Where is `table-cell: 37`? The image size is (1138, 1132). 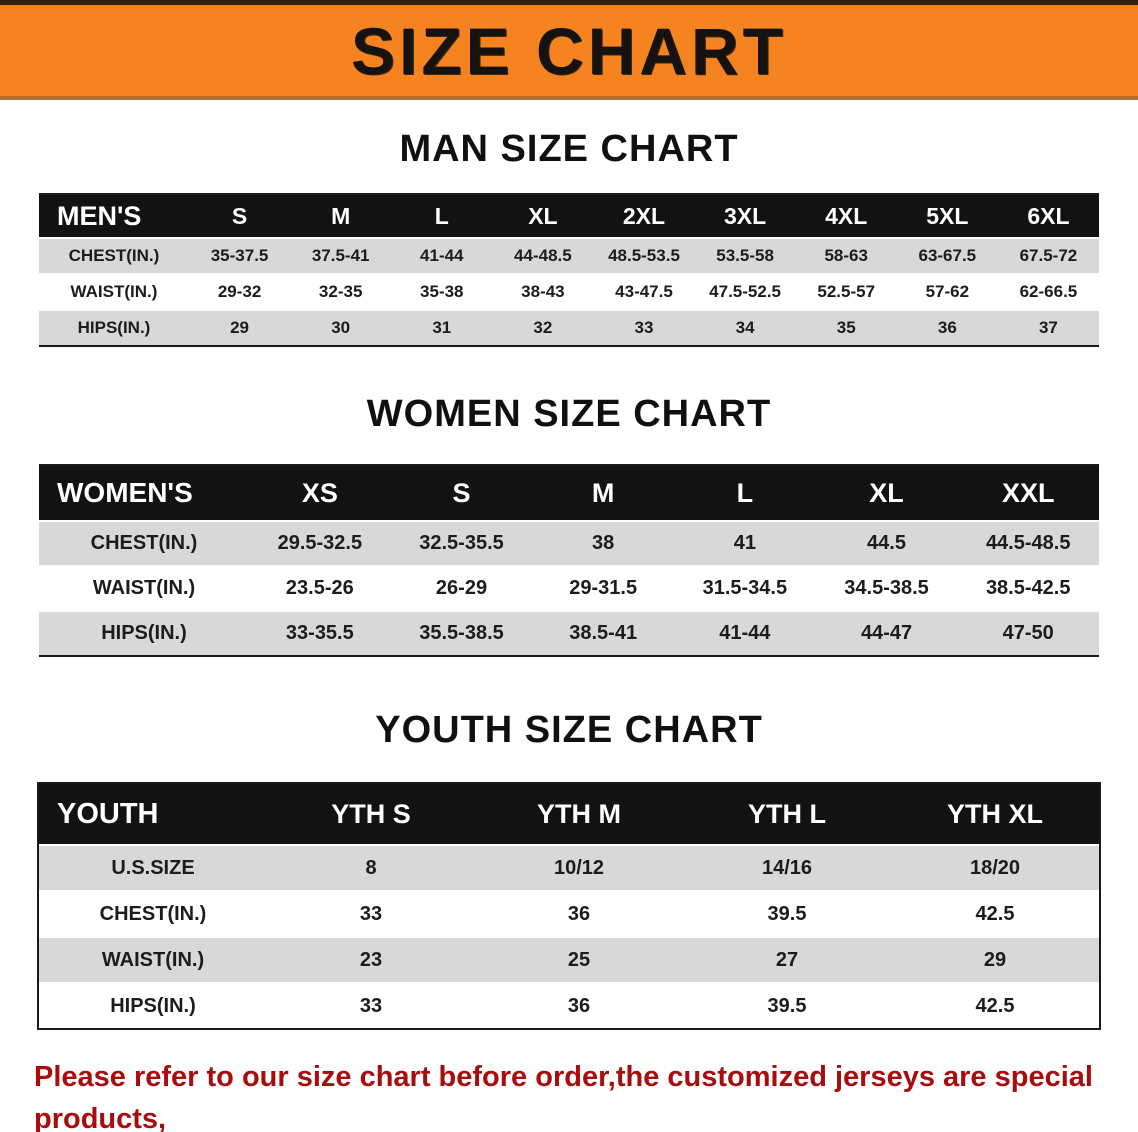 table-cell: 37 is located at coordinates (1048, 327).